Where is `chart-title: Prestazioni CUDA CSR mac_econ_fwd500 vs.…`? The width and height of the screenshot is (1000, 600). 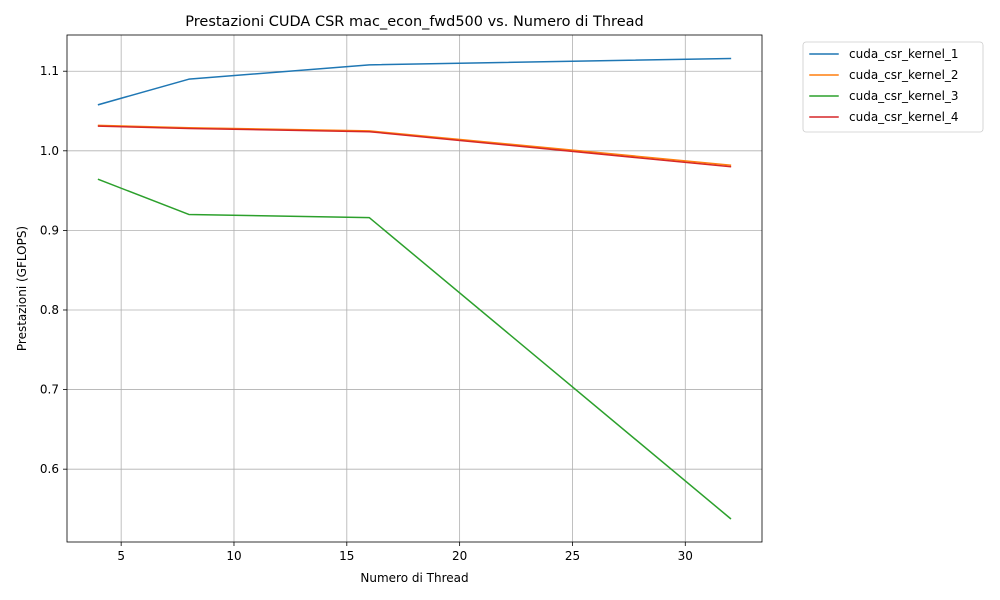 chart-title: Prestazioni CUDA CSR mac_econ_fwd500 vs.… is located at coordinates (414, 22).